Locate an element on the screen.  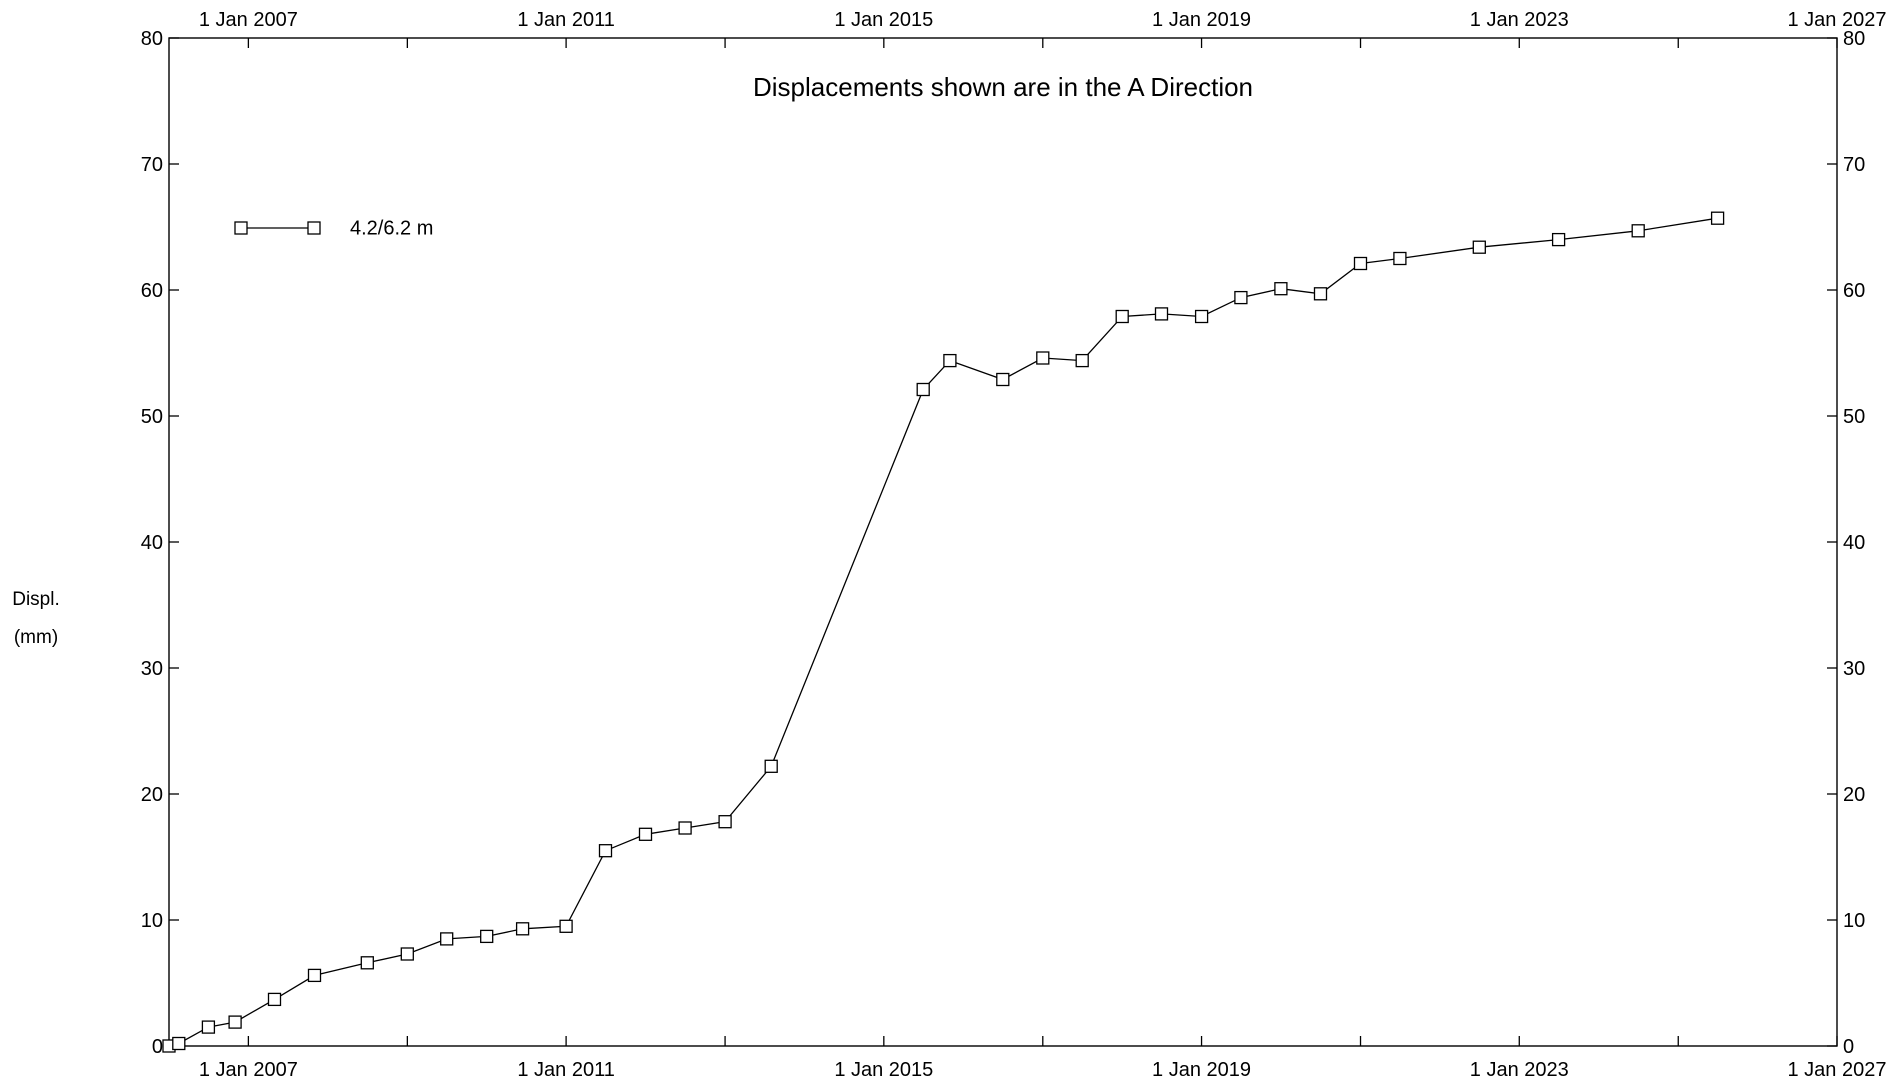
y-tick-label-right: 50 is located at coordinates (1854, 417).